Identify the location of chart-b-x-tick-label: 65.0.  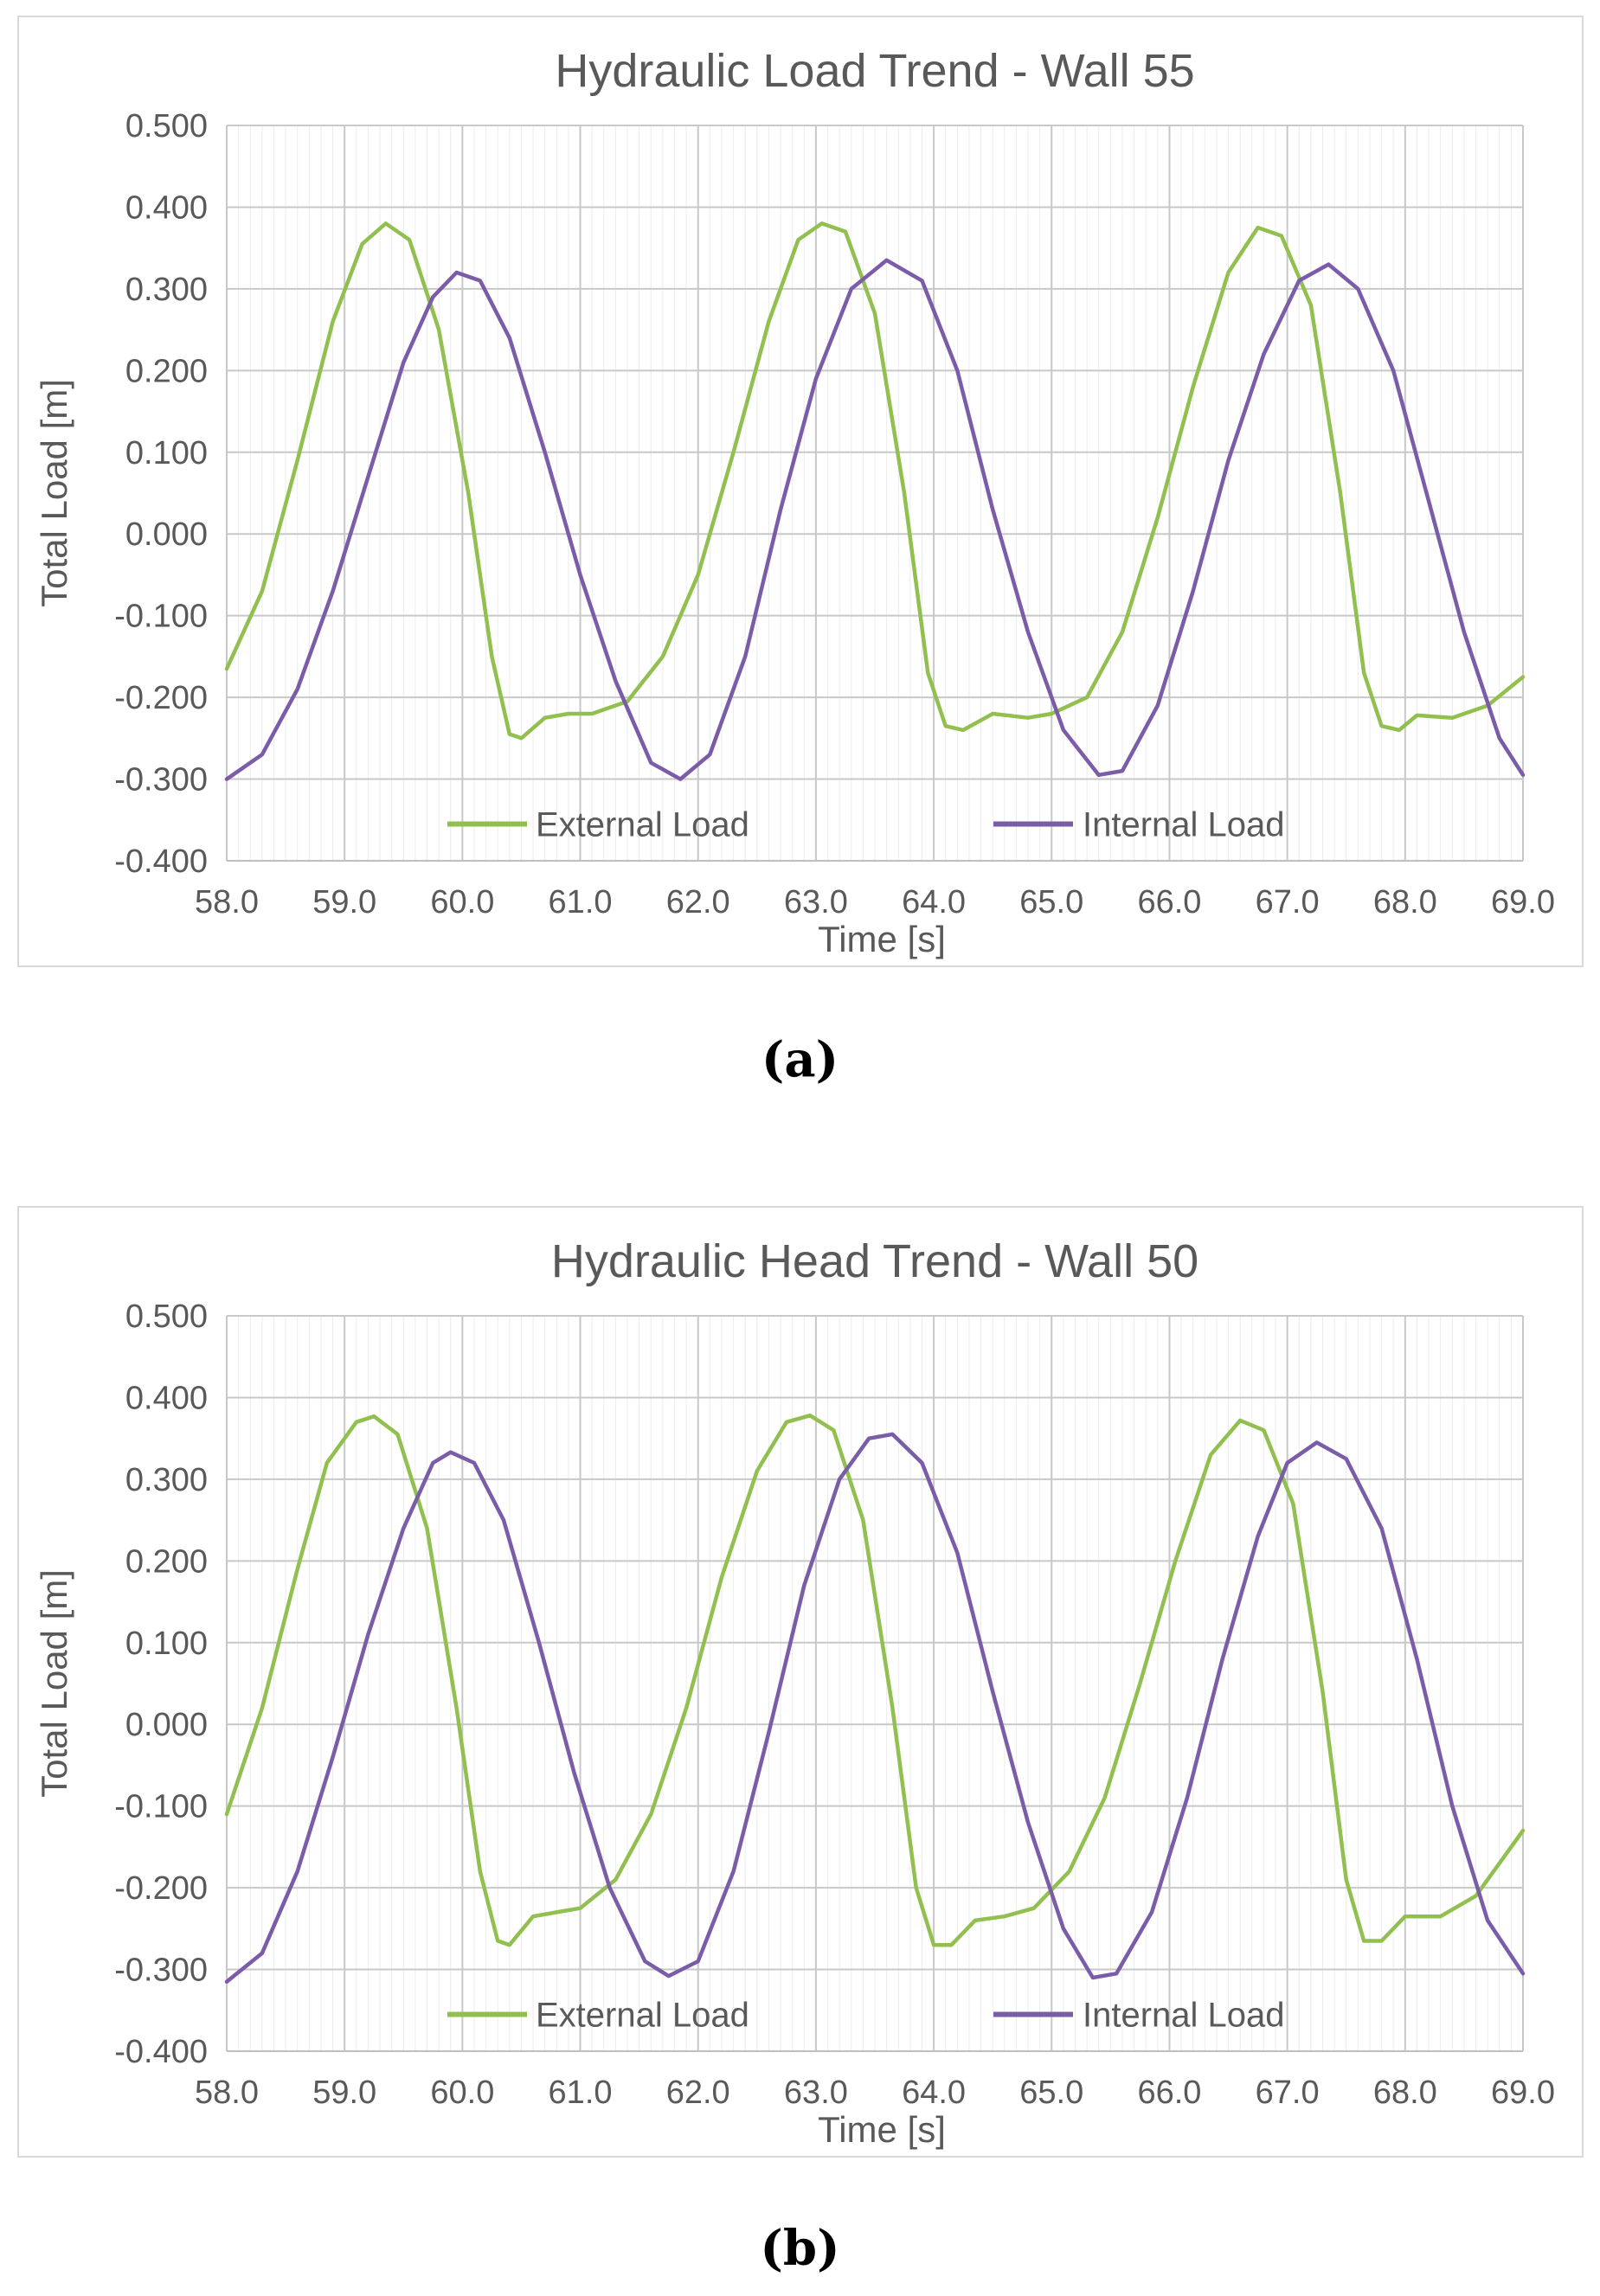
(1051, 2093).